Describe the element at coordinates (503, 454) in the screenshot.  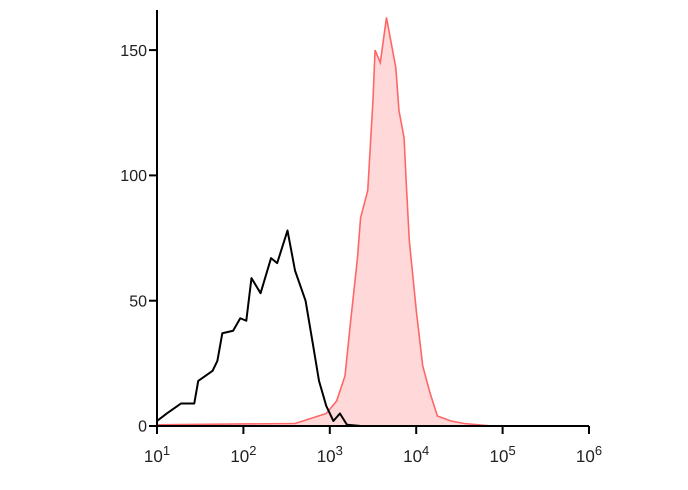
I see `x-tick-label: 10$^{5}$` at that location.